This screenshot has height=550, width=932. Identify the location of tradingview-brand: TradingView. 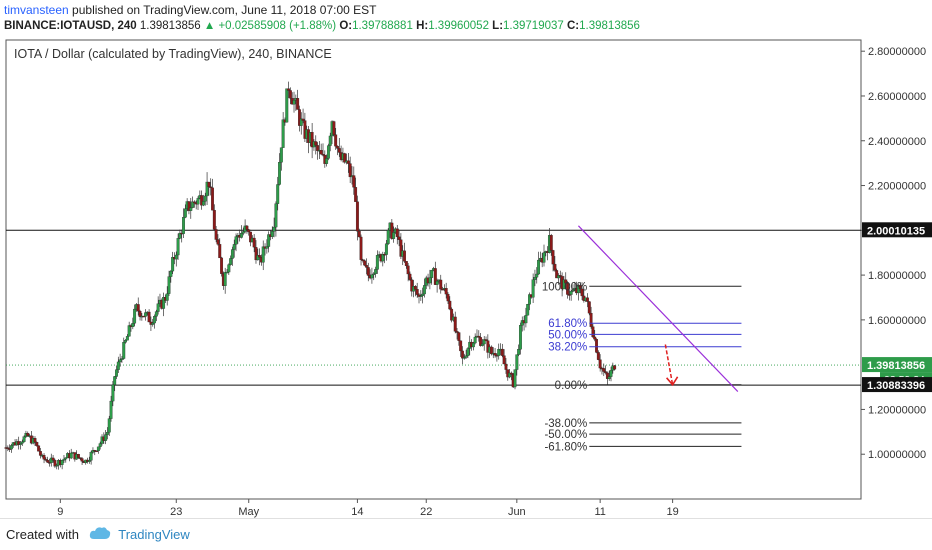
(154, 534).